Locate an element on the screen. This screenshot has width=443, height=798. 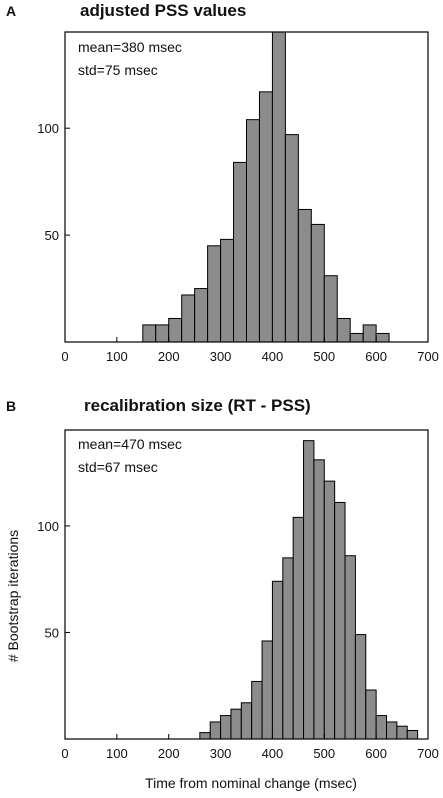
panel-b-letter: B is located at coordinates (11, 406).